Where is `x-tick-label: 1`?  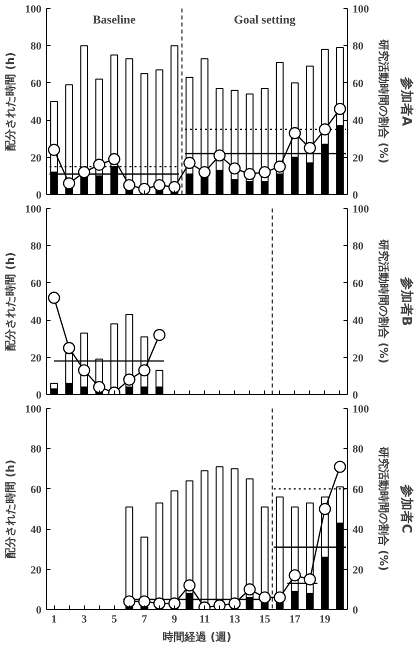
x-tick-label: 1 is located at coordinates (54, 620).